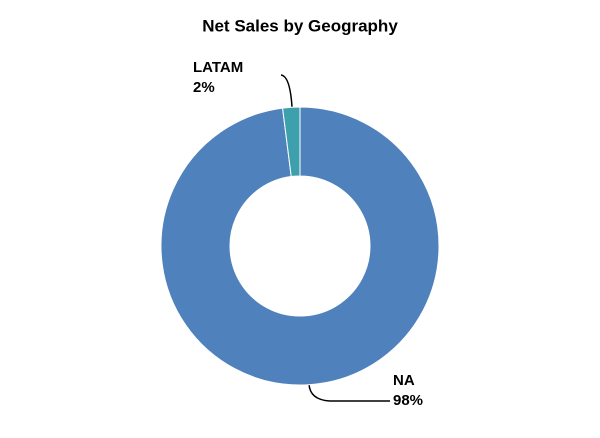  What do you see at coordinates (204, 87) in the screenshot?
I see `slice-value-label: 2%` at bounding box center [204, 87].